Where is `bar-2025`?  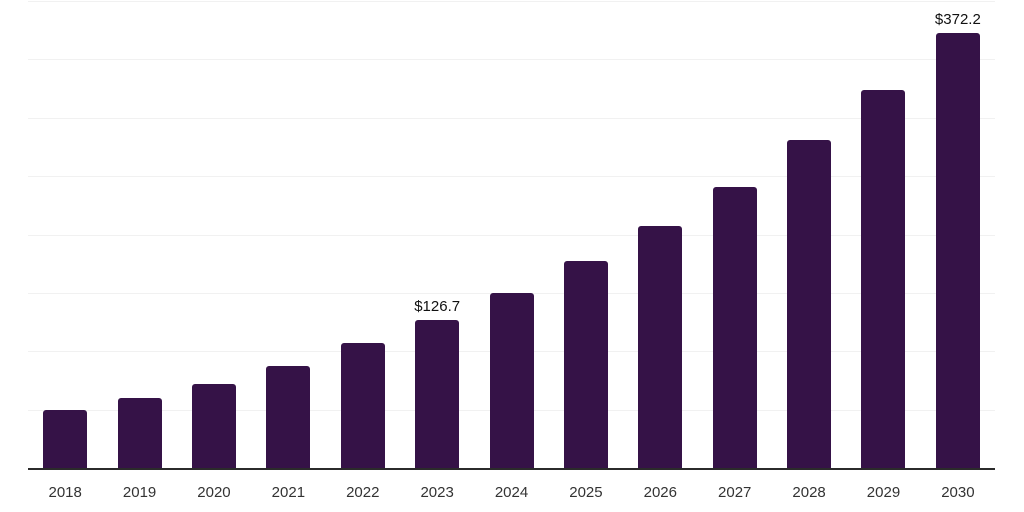 bar-2025 is located at coordinates (585, 364).